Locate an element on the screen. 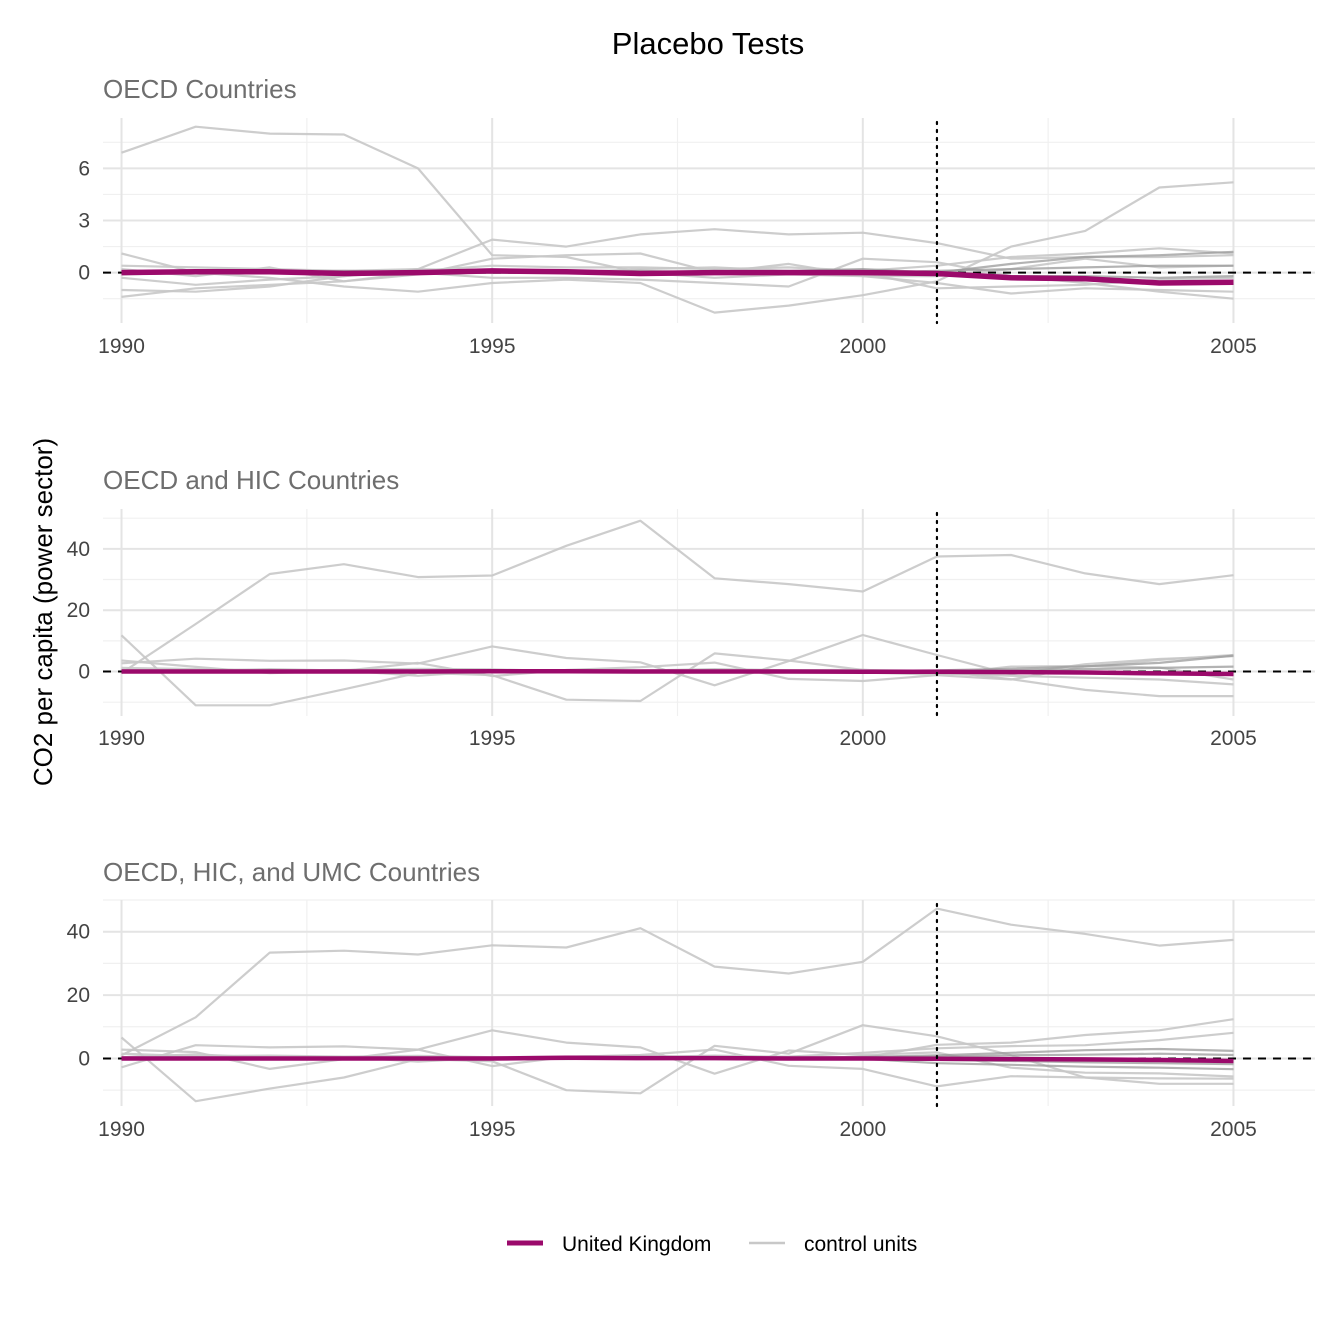  panel-subtitle: OECD Countries is located at coordinates (200, 89).